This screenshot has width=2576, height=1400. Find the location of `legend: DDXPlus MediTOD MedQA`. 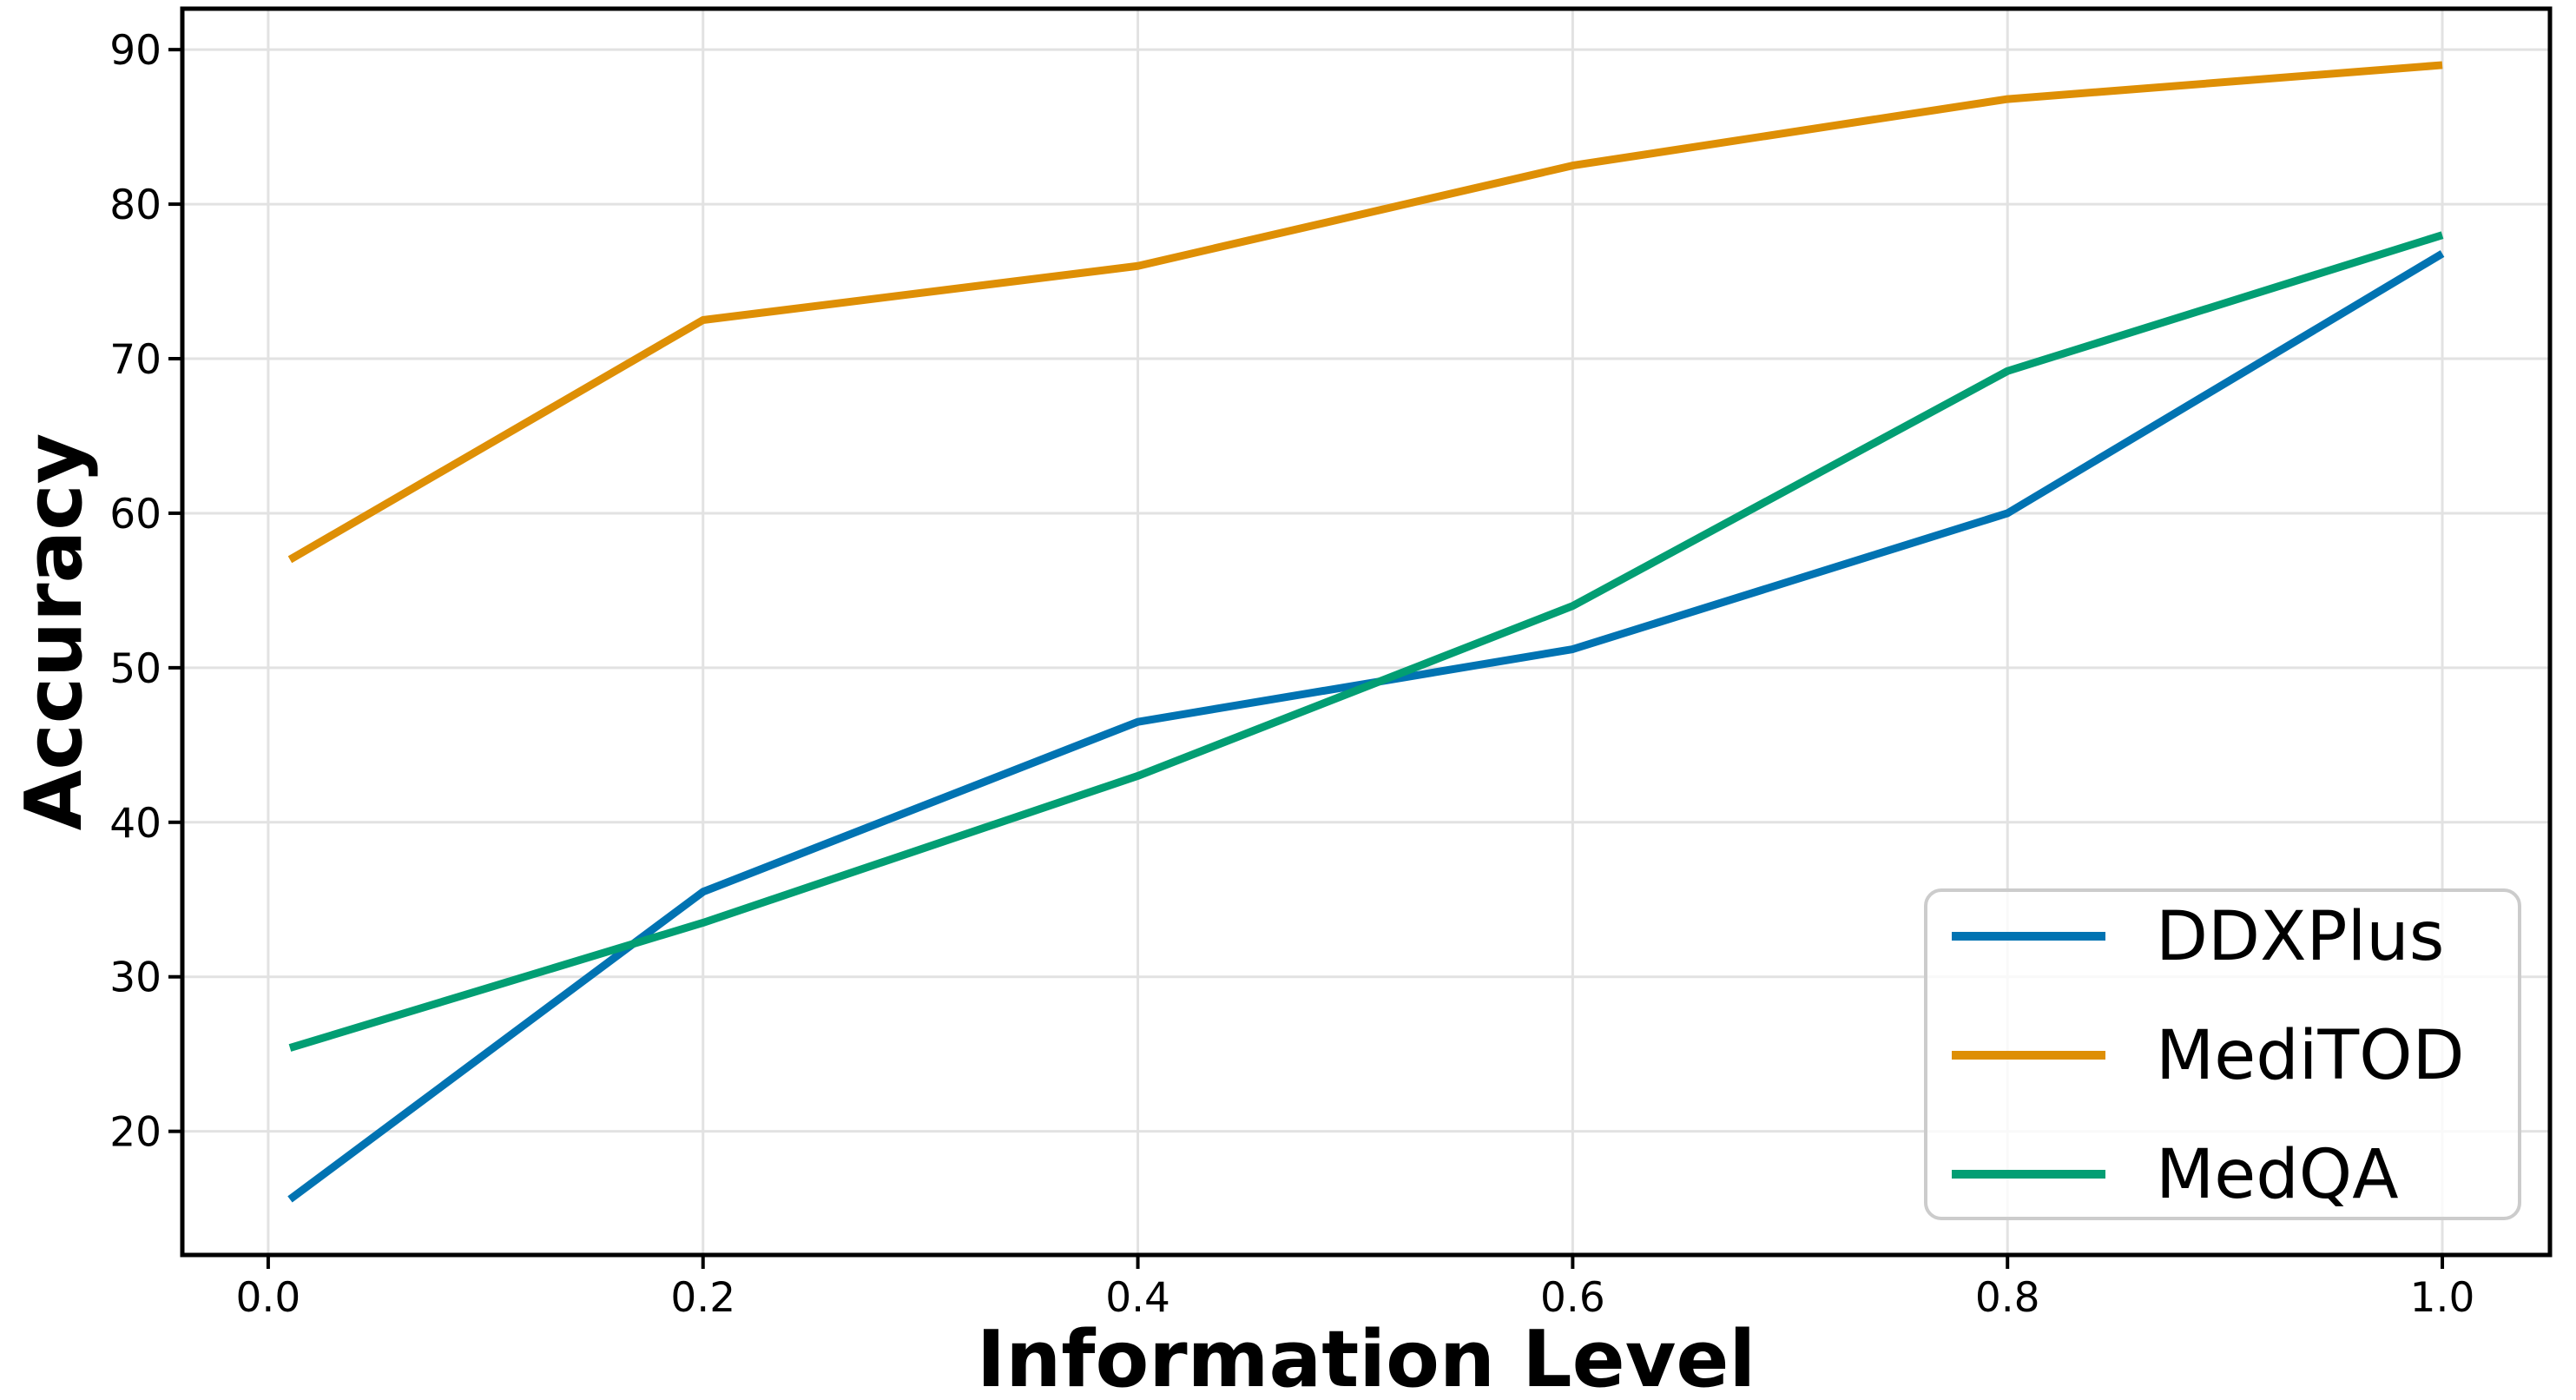

legend: DDXPlus MediTOD MedQA is located at coordinates (2222, 1054).